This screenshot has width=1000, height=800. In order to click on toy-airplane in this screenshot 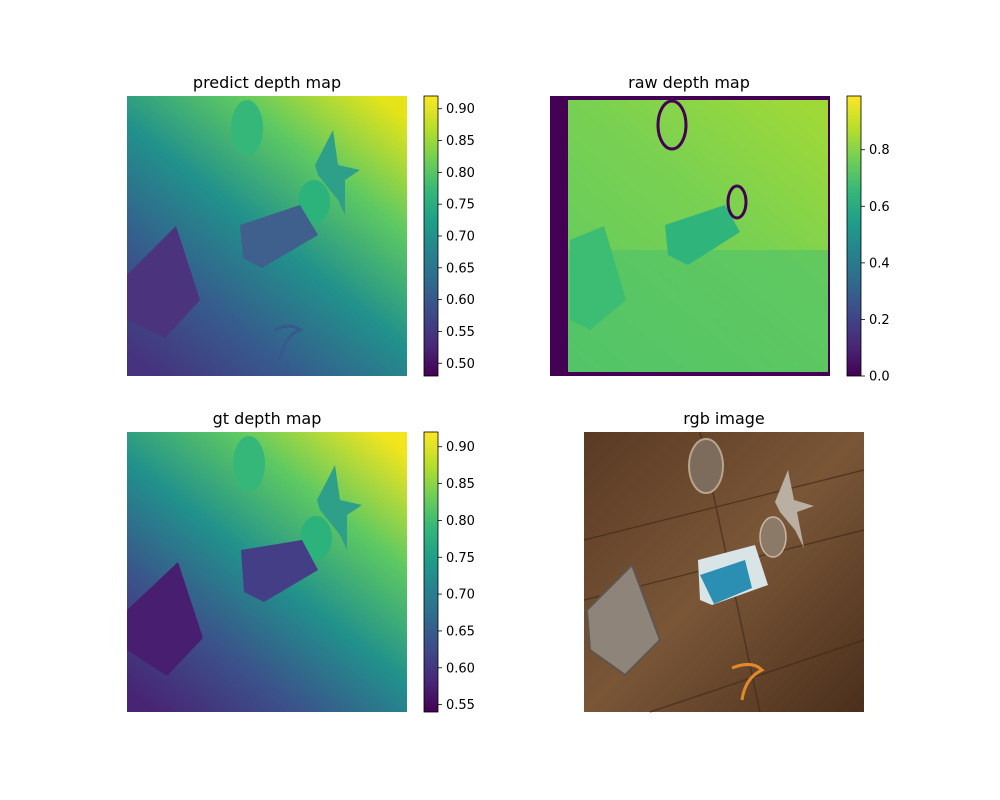, I will do `click(794, 509)`.